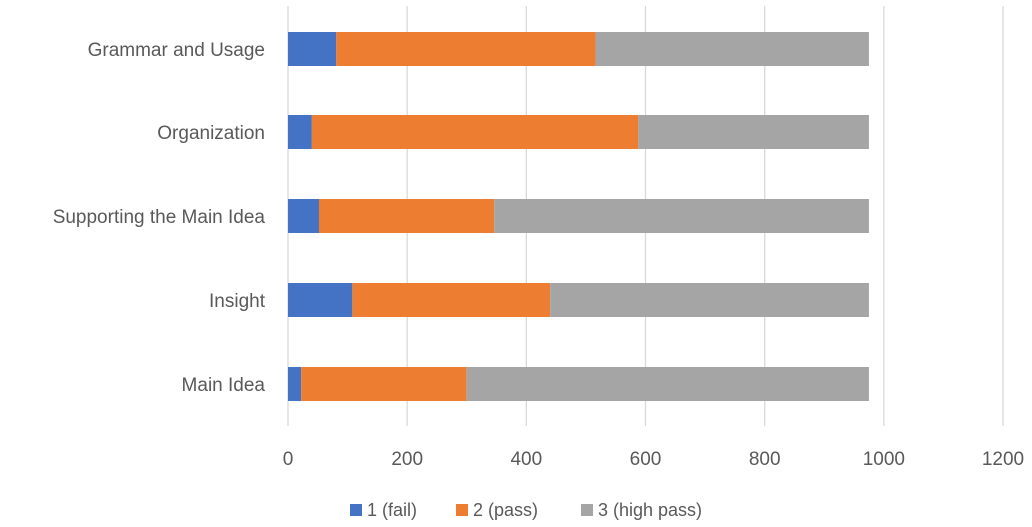 Image resolution: width=1032 pixels, height=527 pixels. What do you see at coordinates (646, 459) in the screenshot?
I see `x-tick-label: 600` at bounding box center [646, 459].